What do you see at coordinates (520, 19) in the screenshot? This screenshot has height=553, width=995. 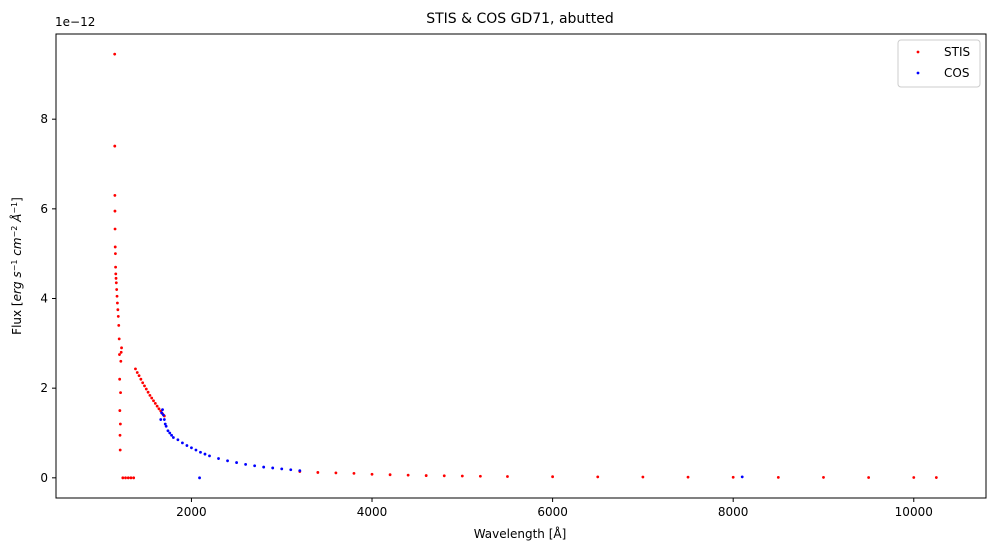 I see `chart-title: STIS & COS GD71, abutted` at bounding box center [520, 19].